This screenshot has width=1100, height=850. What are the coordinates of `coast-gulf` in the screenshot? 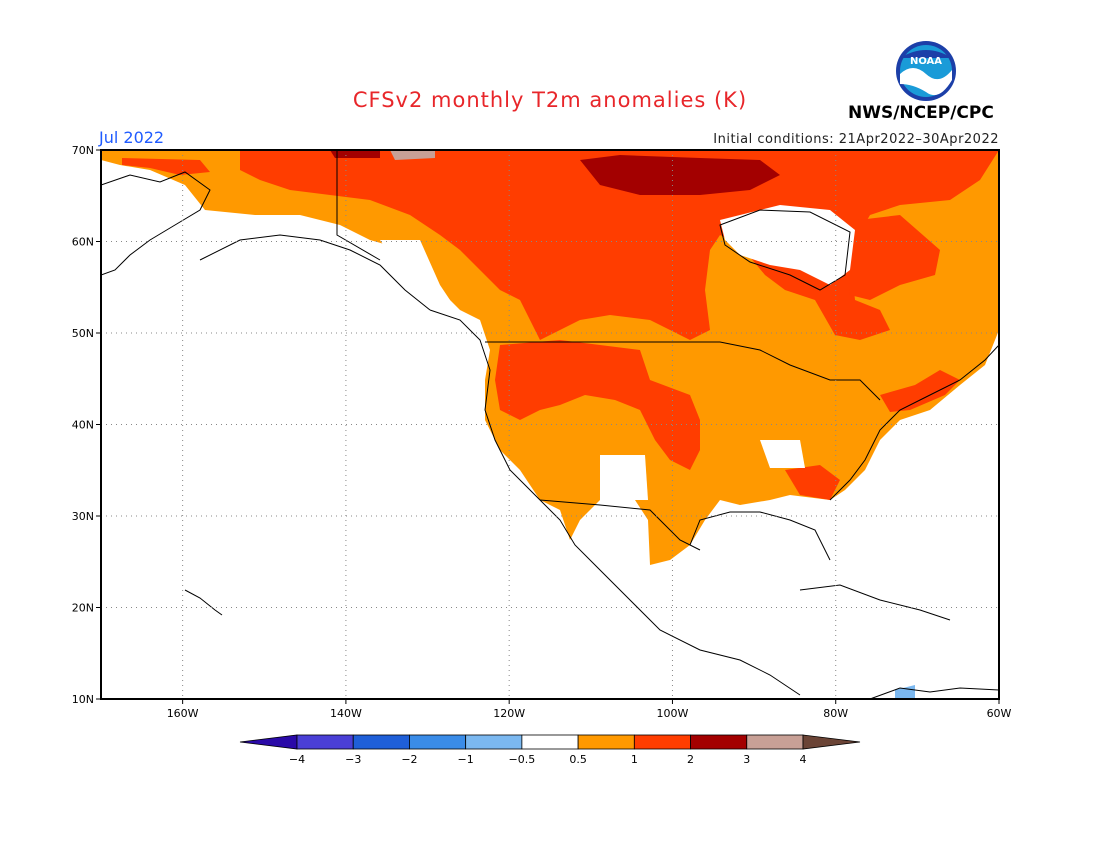 It's located at (760, 536).